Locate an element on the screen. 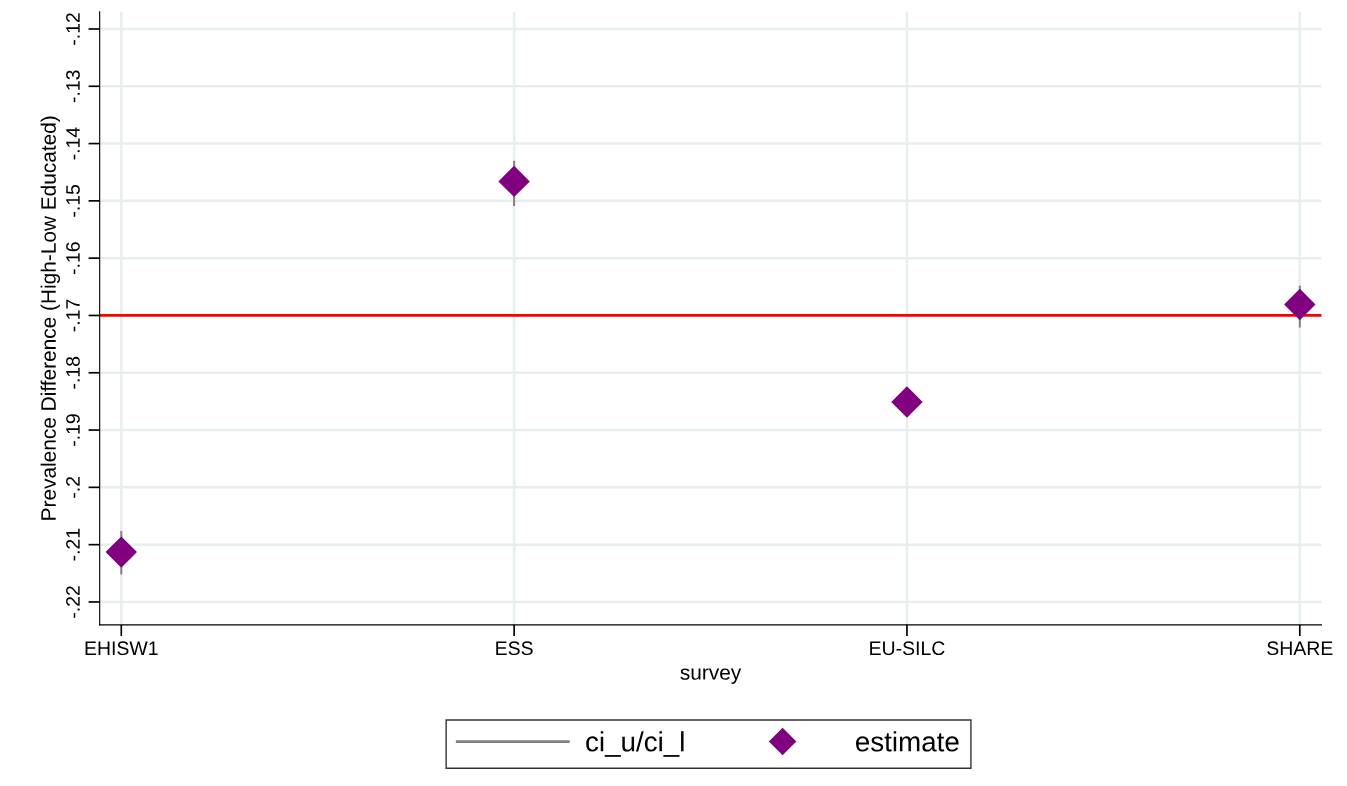  y-tick-label: -.22 is located at coordinates (73, 602).